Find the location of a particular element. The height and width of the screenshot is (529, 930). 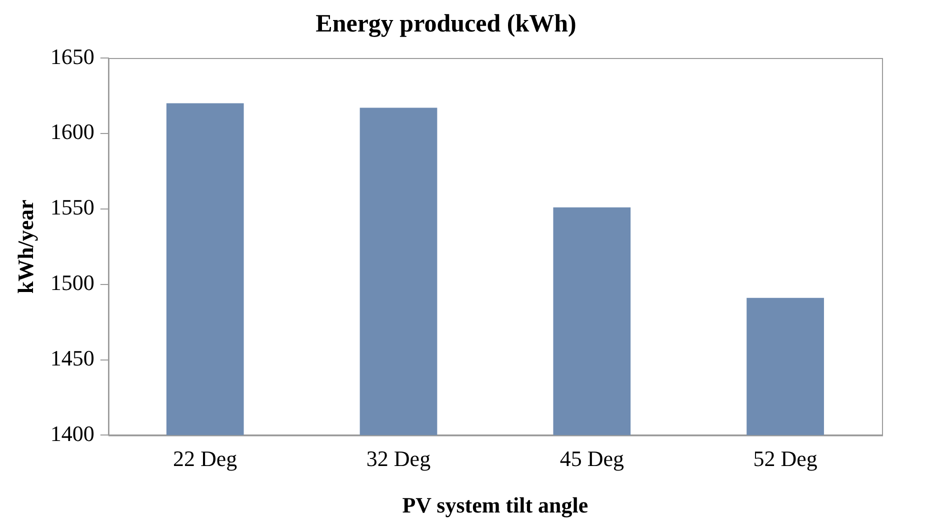

x-tick-label: 22 Deg is located at coordinates (205, 459).